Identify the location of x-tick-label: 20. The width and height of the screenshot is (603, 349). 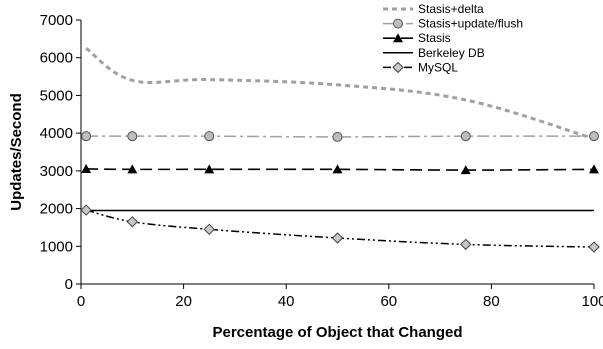
(183, 301).